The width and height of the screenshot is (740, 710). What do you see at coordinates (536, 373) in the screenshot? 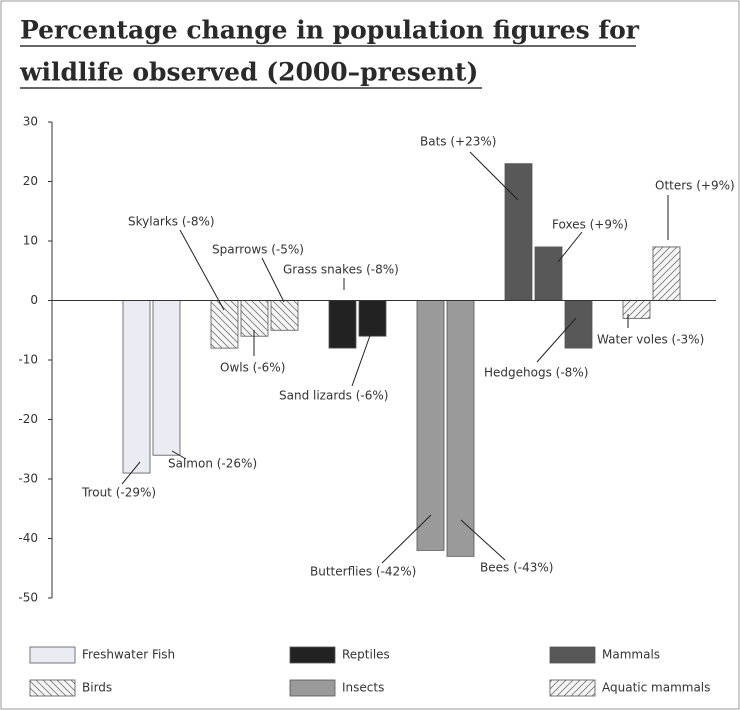
I see `value-label: Hedgehogs (-8%)` at bounding box center [536, 373].